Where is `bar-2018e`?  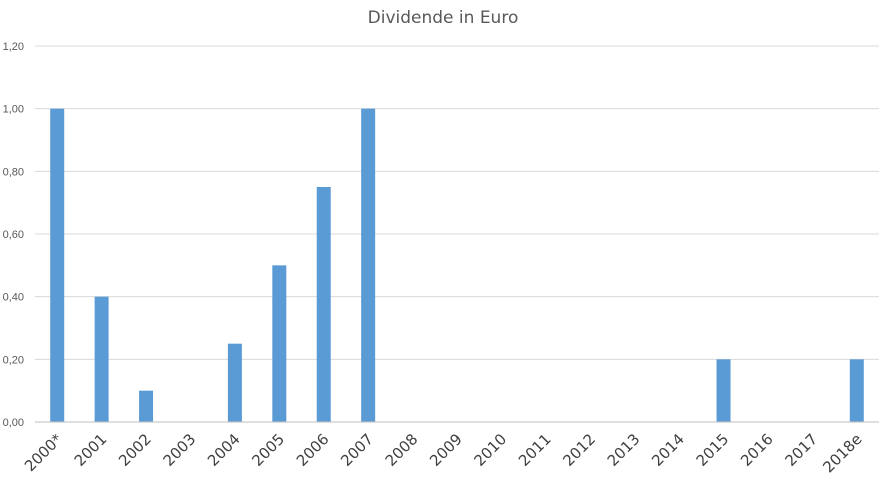 bar-2018e is located at coordinates (856, 390).